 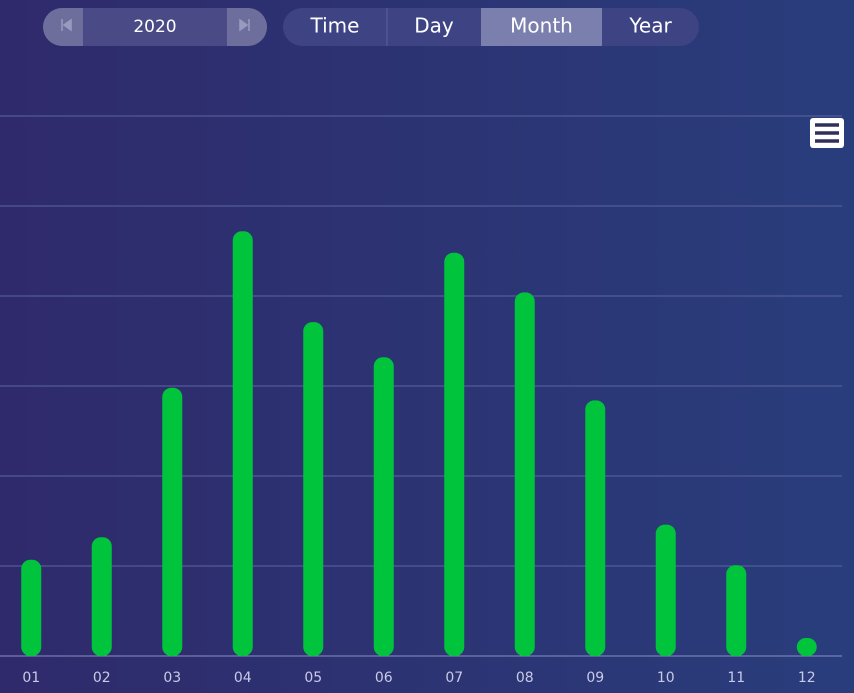 I want to click on period-tabs: Time Day Month Year, so click(x=491, y=27).